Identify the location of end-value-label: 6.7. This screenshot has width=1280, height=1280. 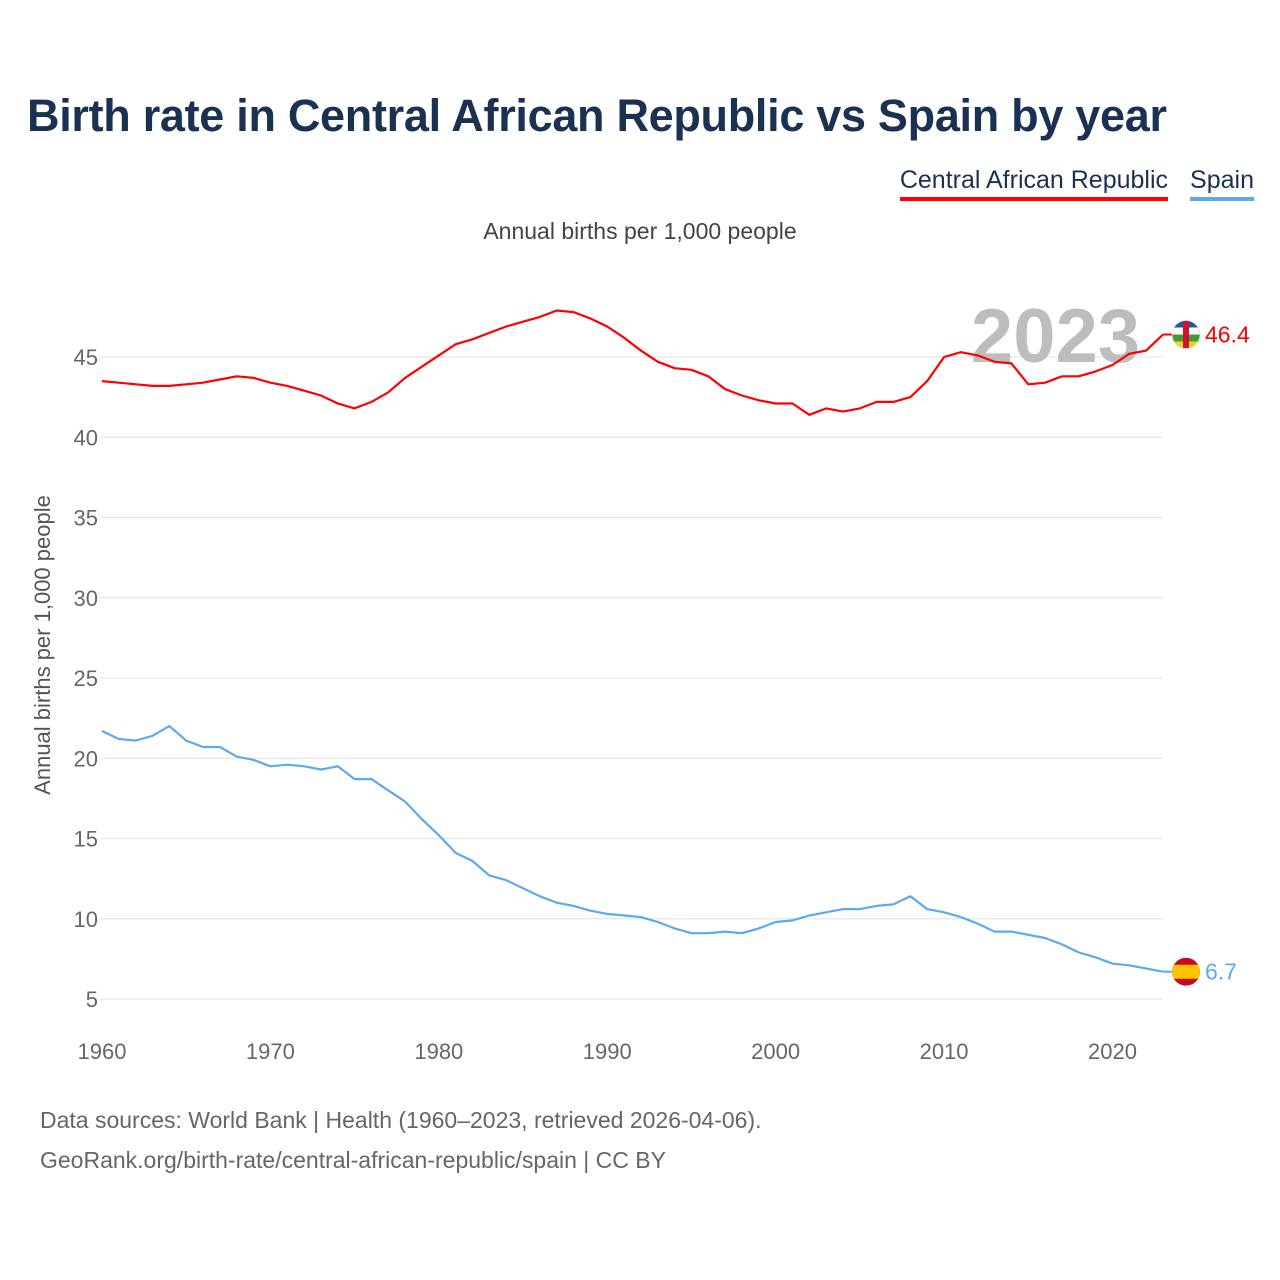
(1221, 972).